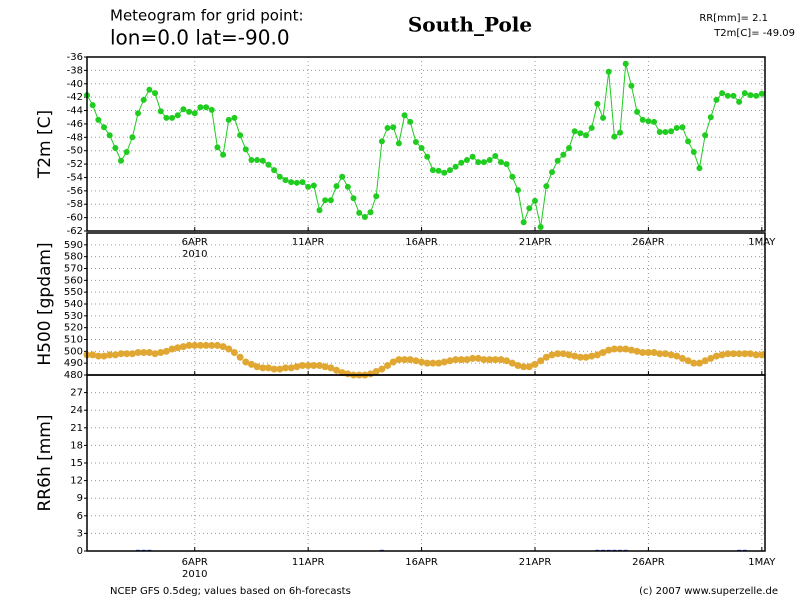 This screenshot has height=600, width=800. I want to click on x-tick-label: 21APR, so click(535, 242).